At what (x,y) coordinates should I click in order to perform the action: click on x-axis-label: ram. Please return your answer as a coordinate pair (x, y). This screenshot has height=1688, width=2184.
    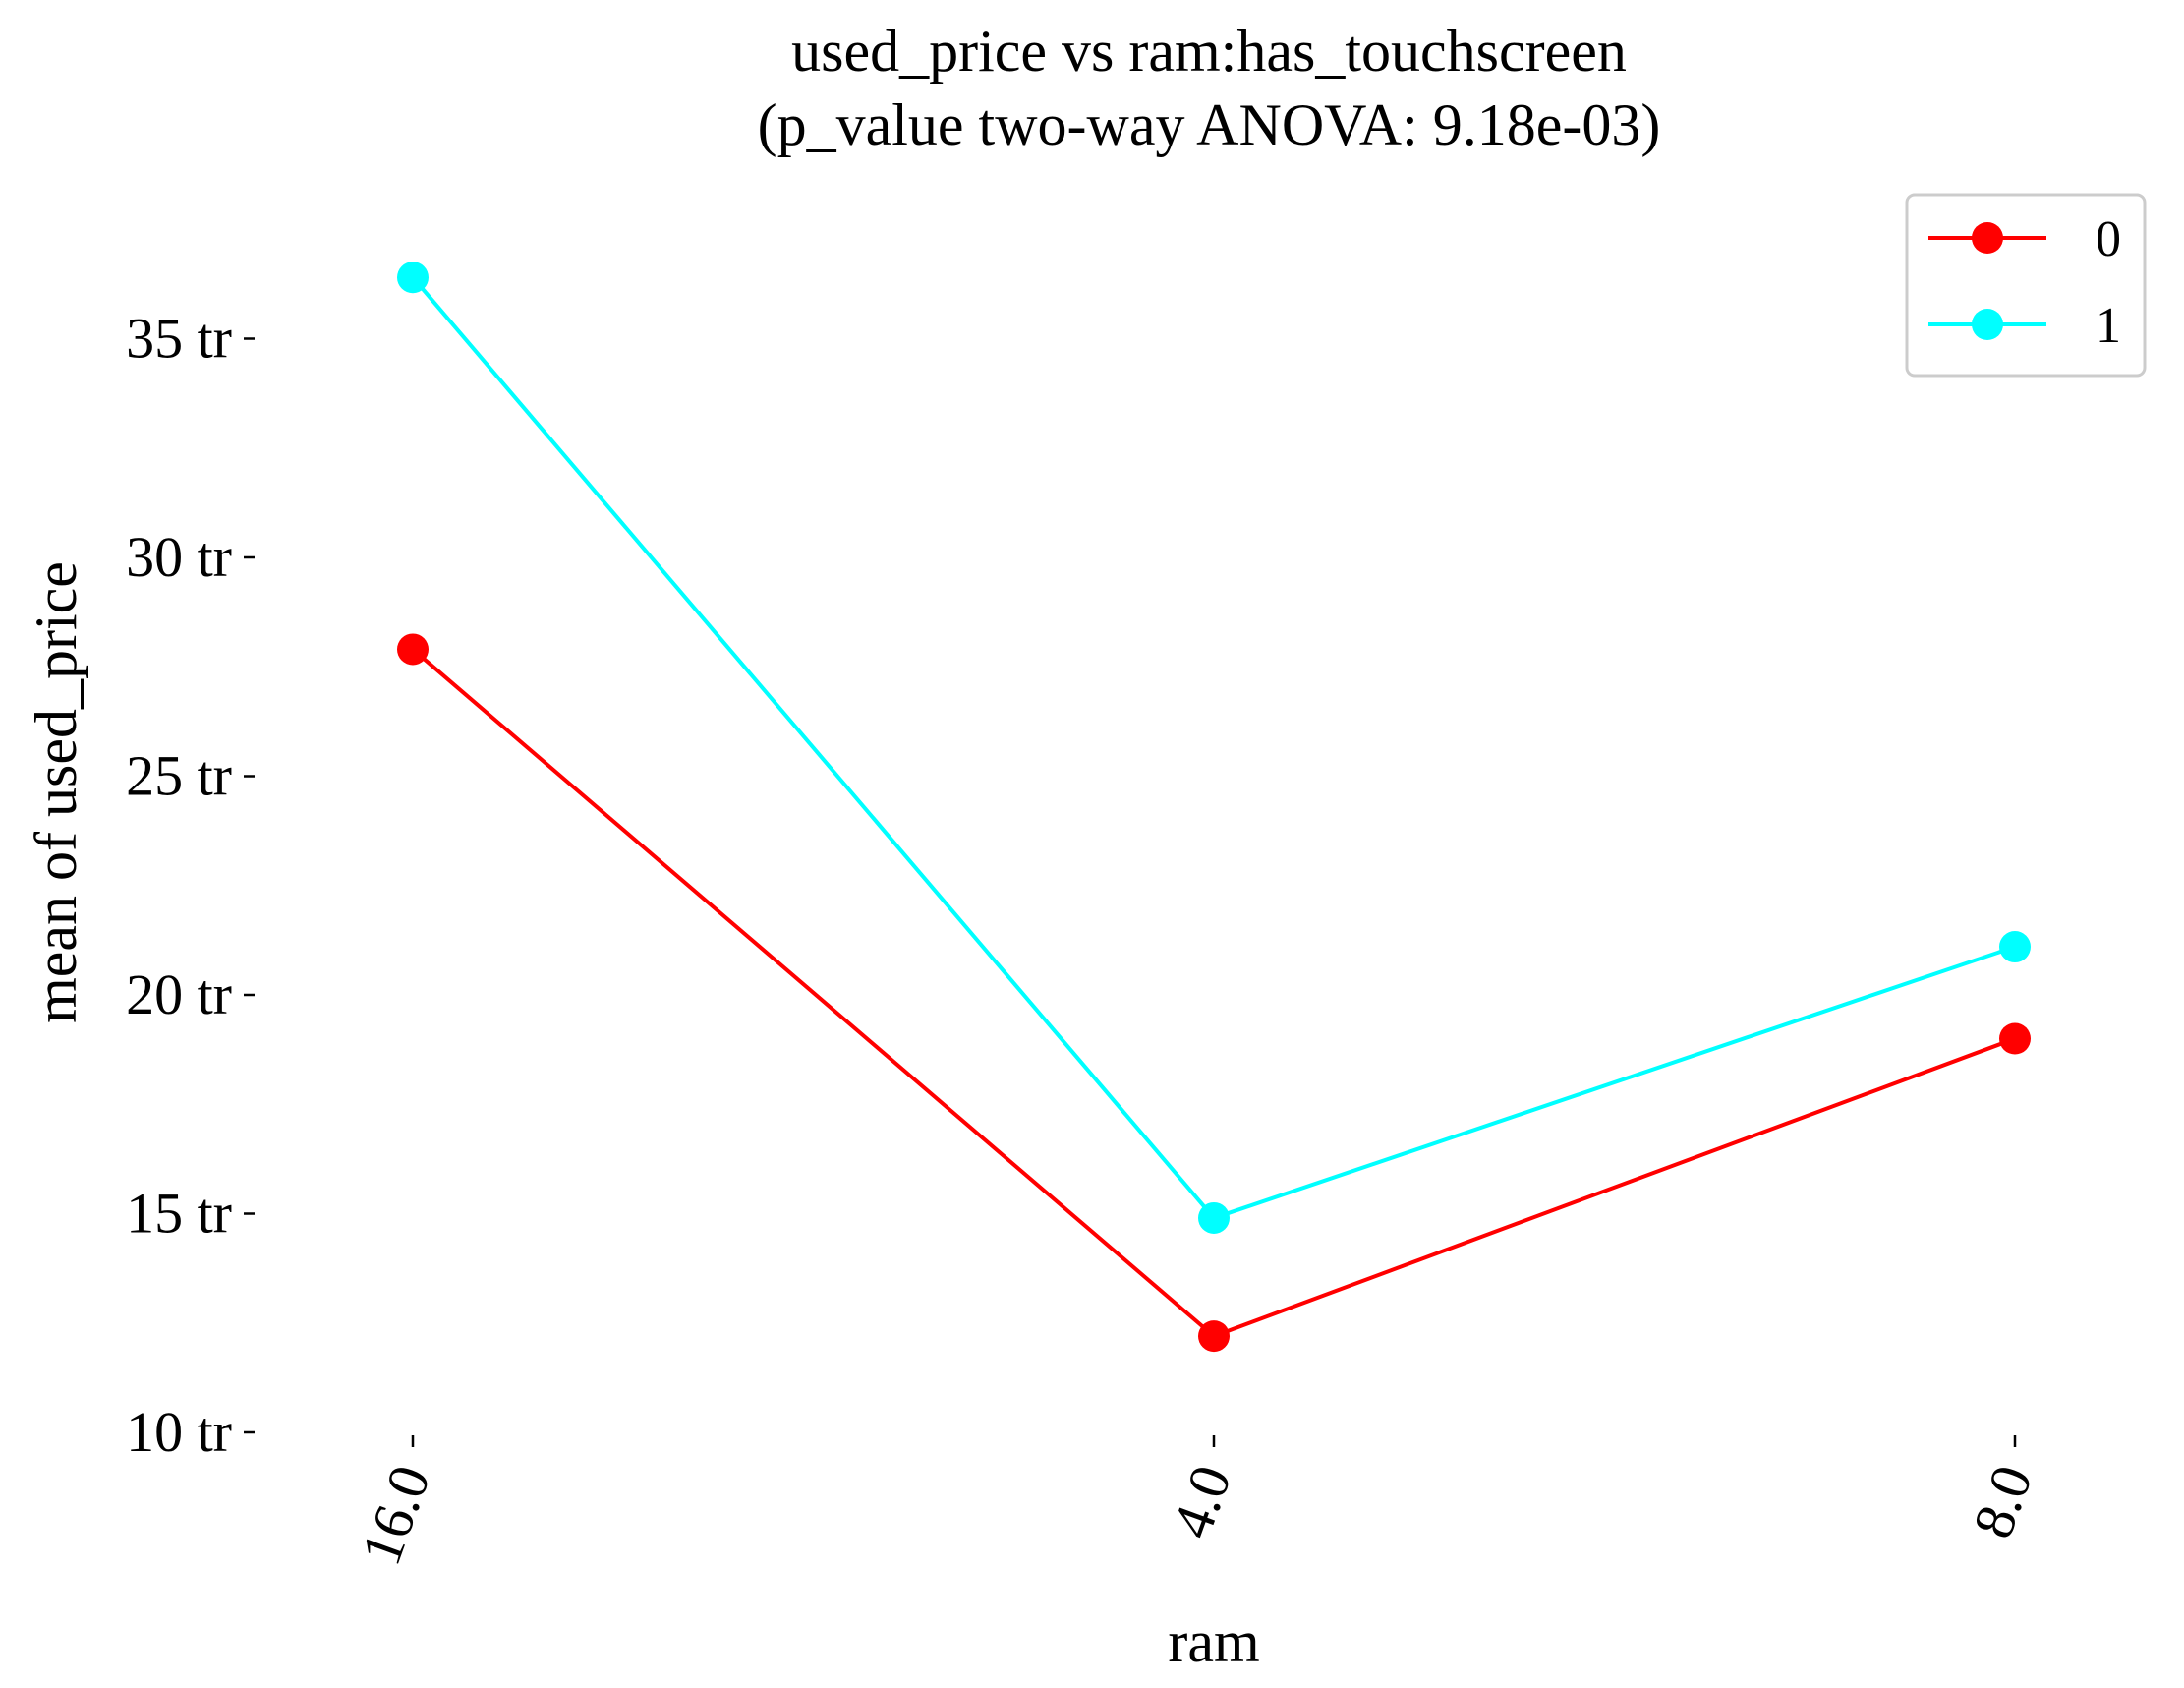
    Looking at the image, I should click on (1213, 1641).